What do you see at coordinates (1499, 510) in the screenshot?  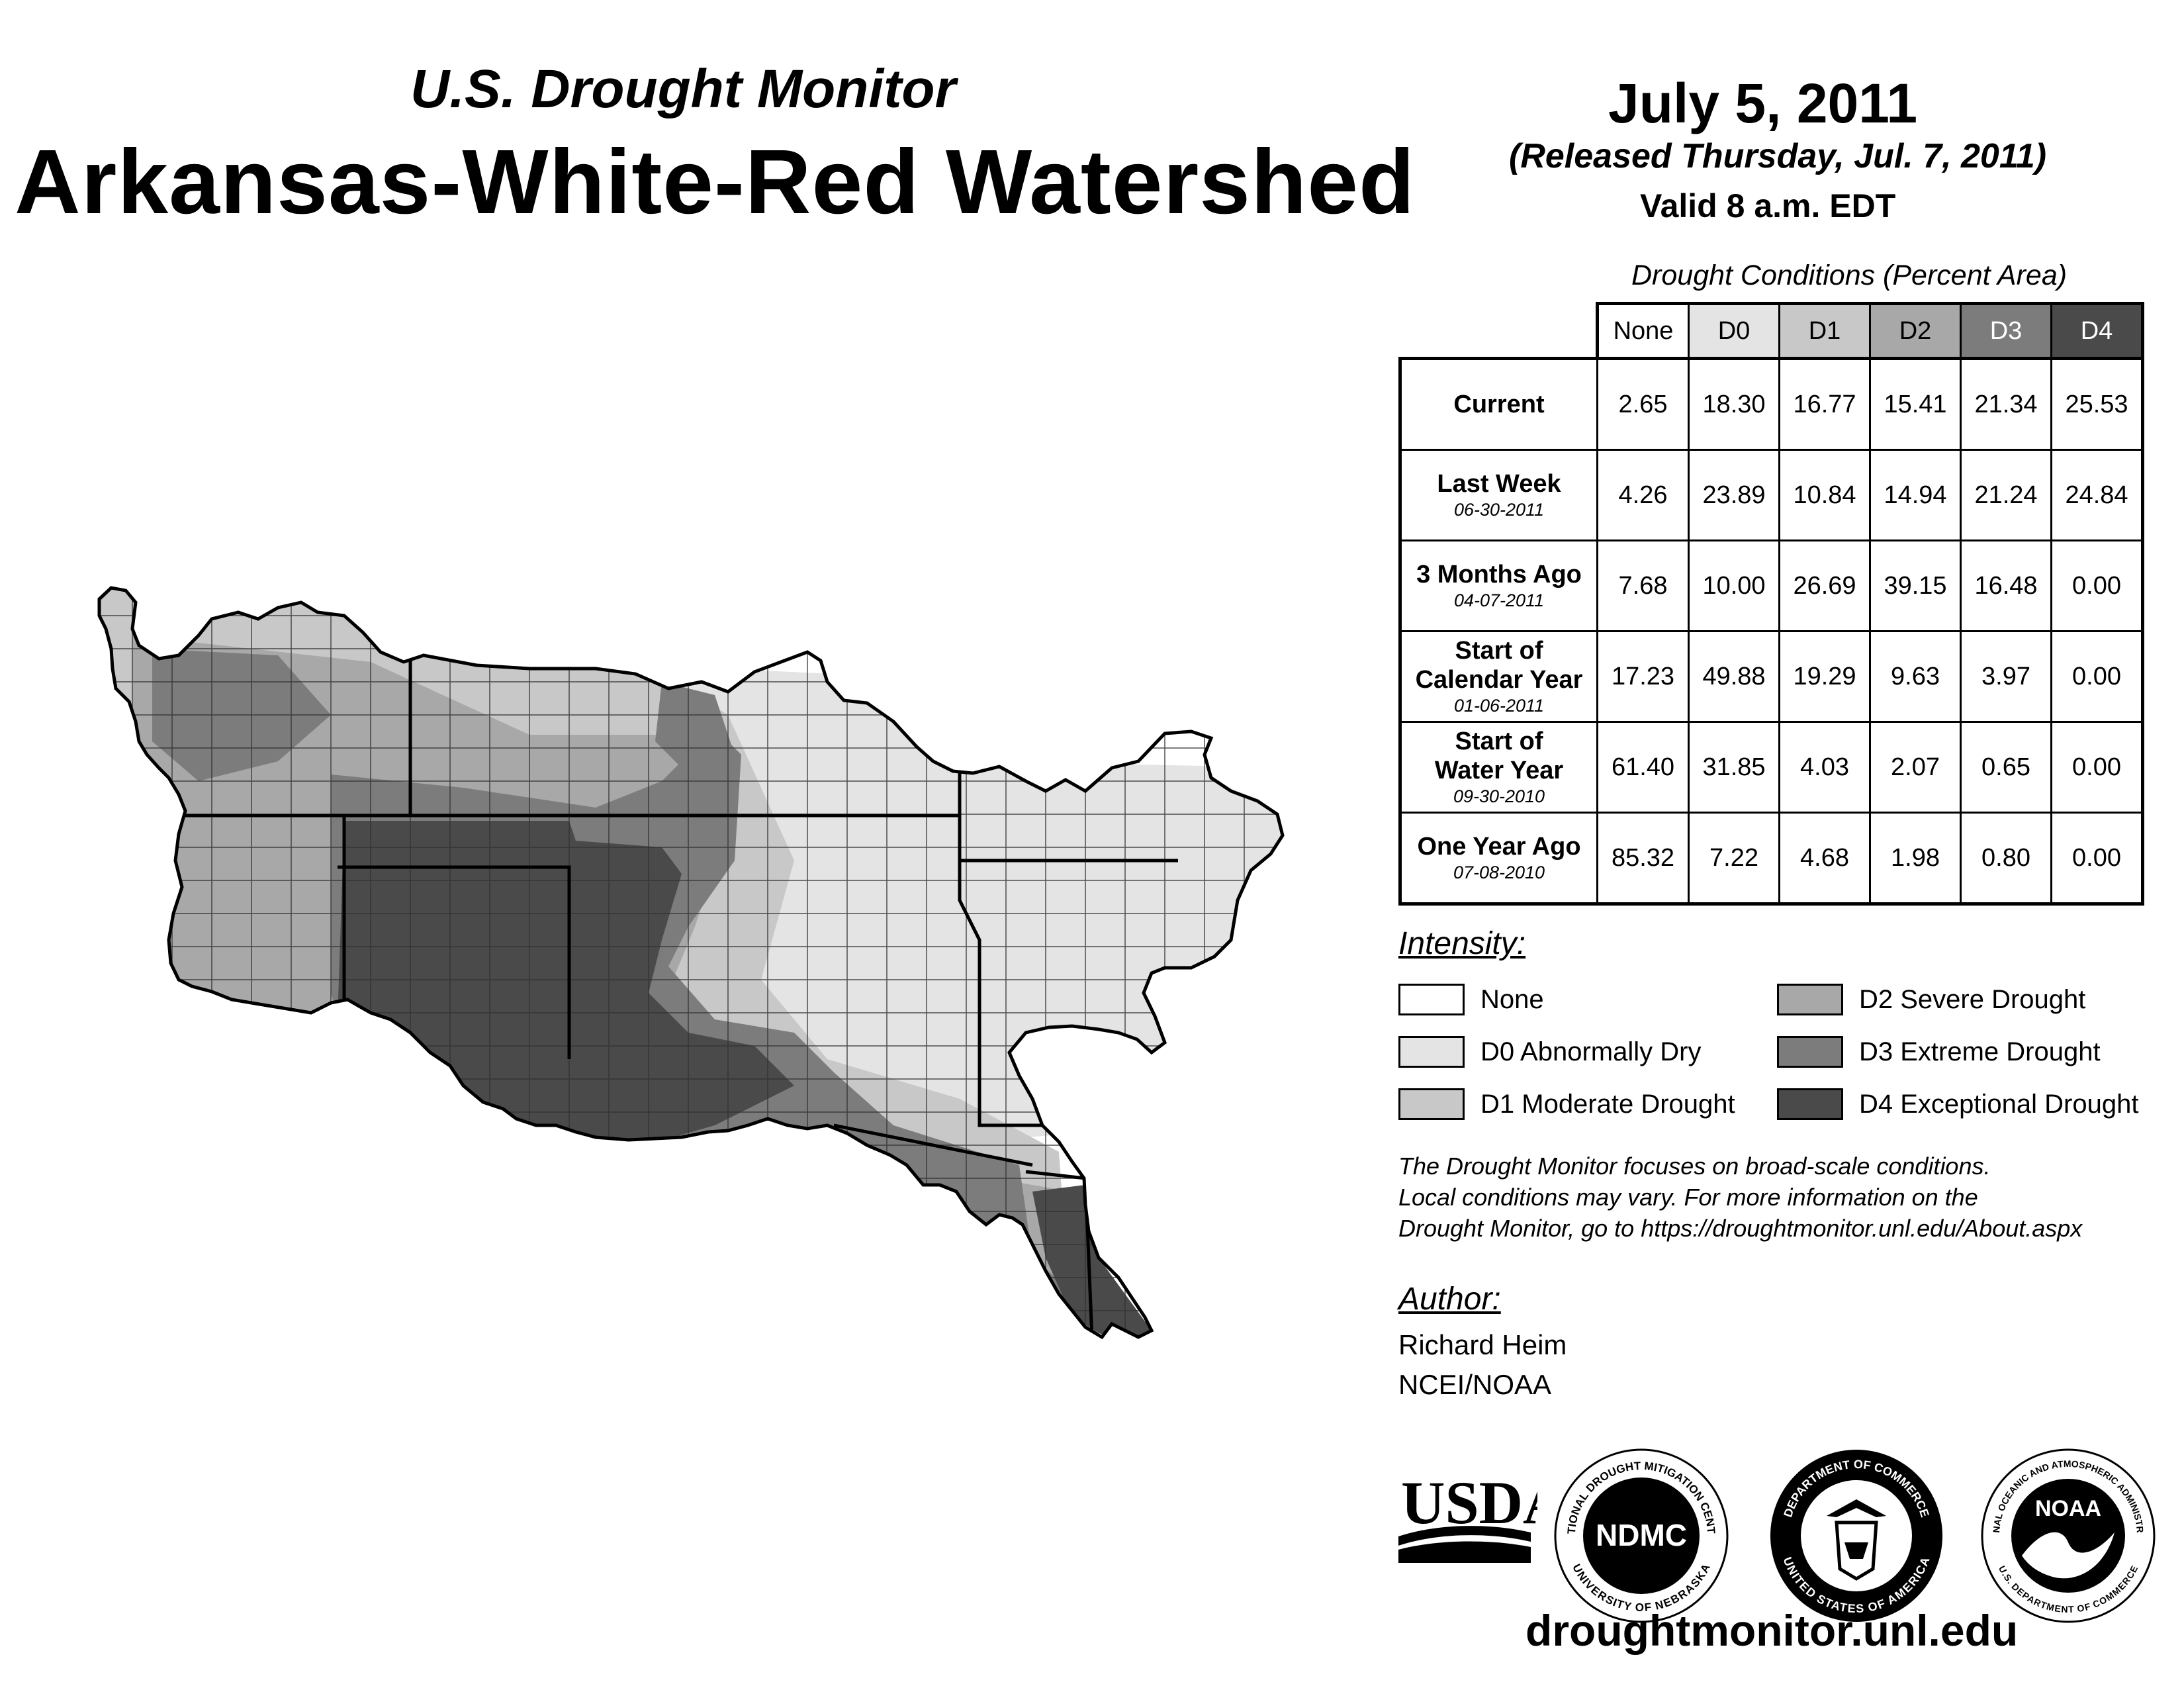 I see `row-date: 06-30-2011` at bounding box center [1499, 510].